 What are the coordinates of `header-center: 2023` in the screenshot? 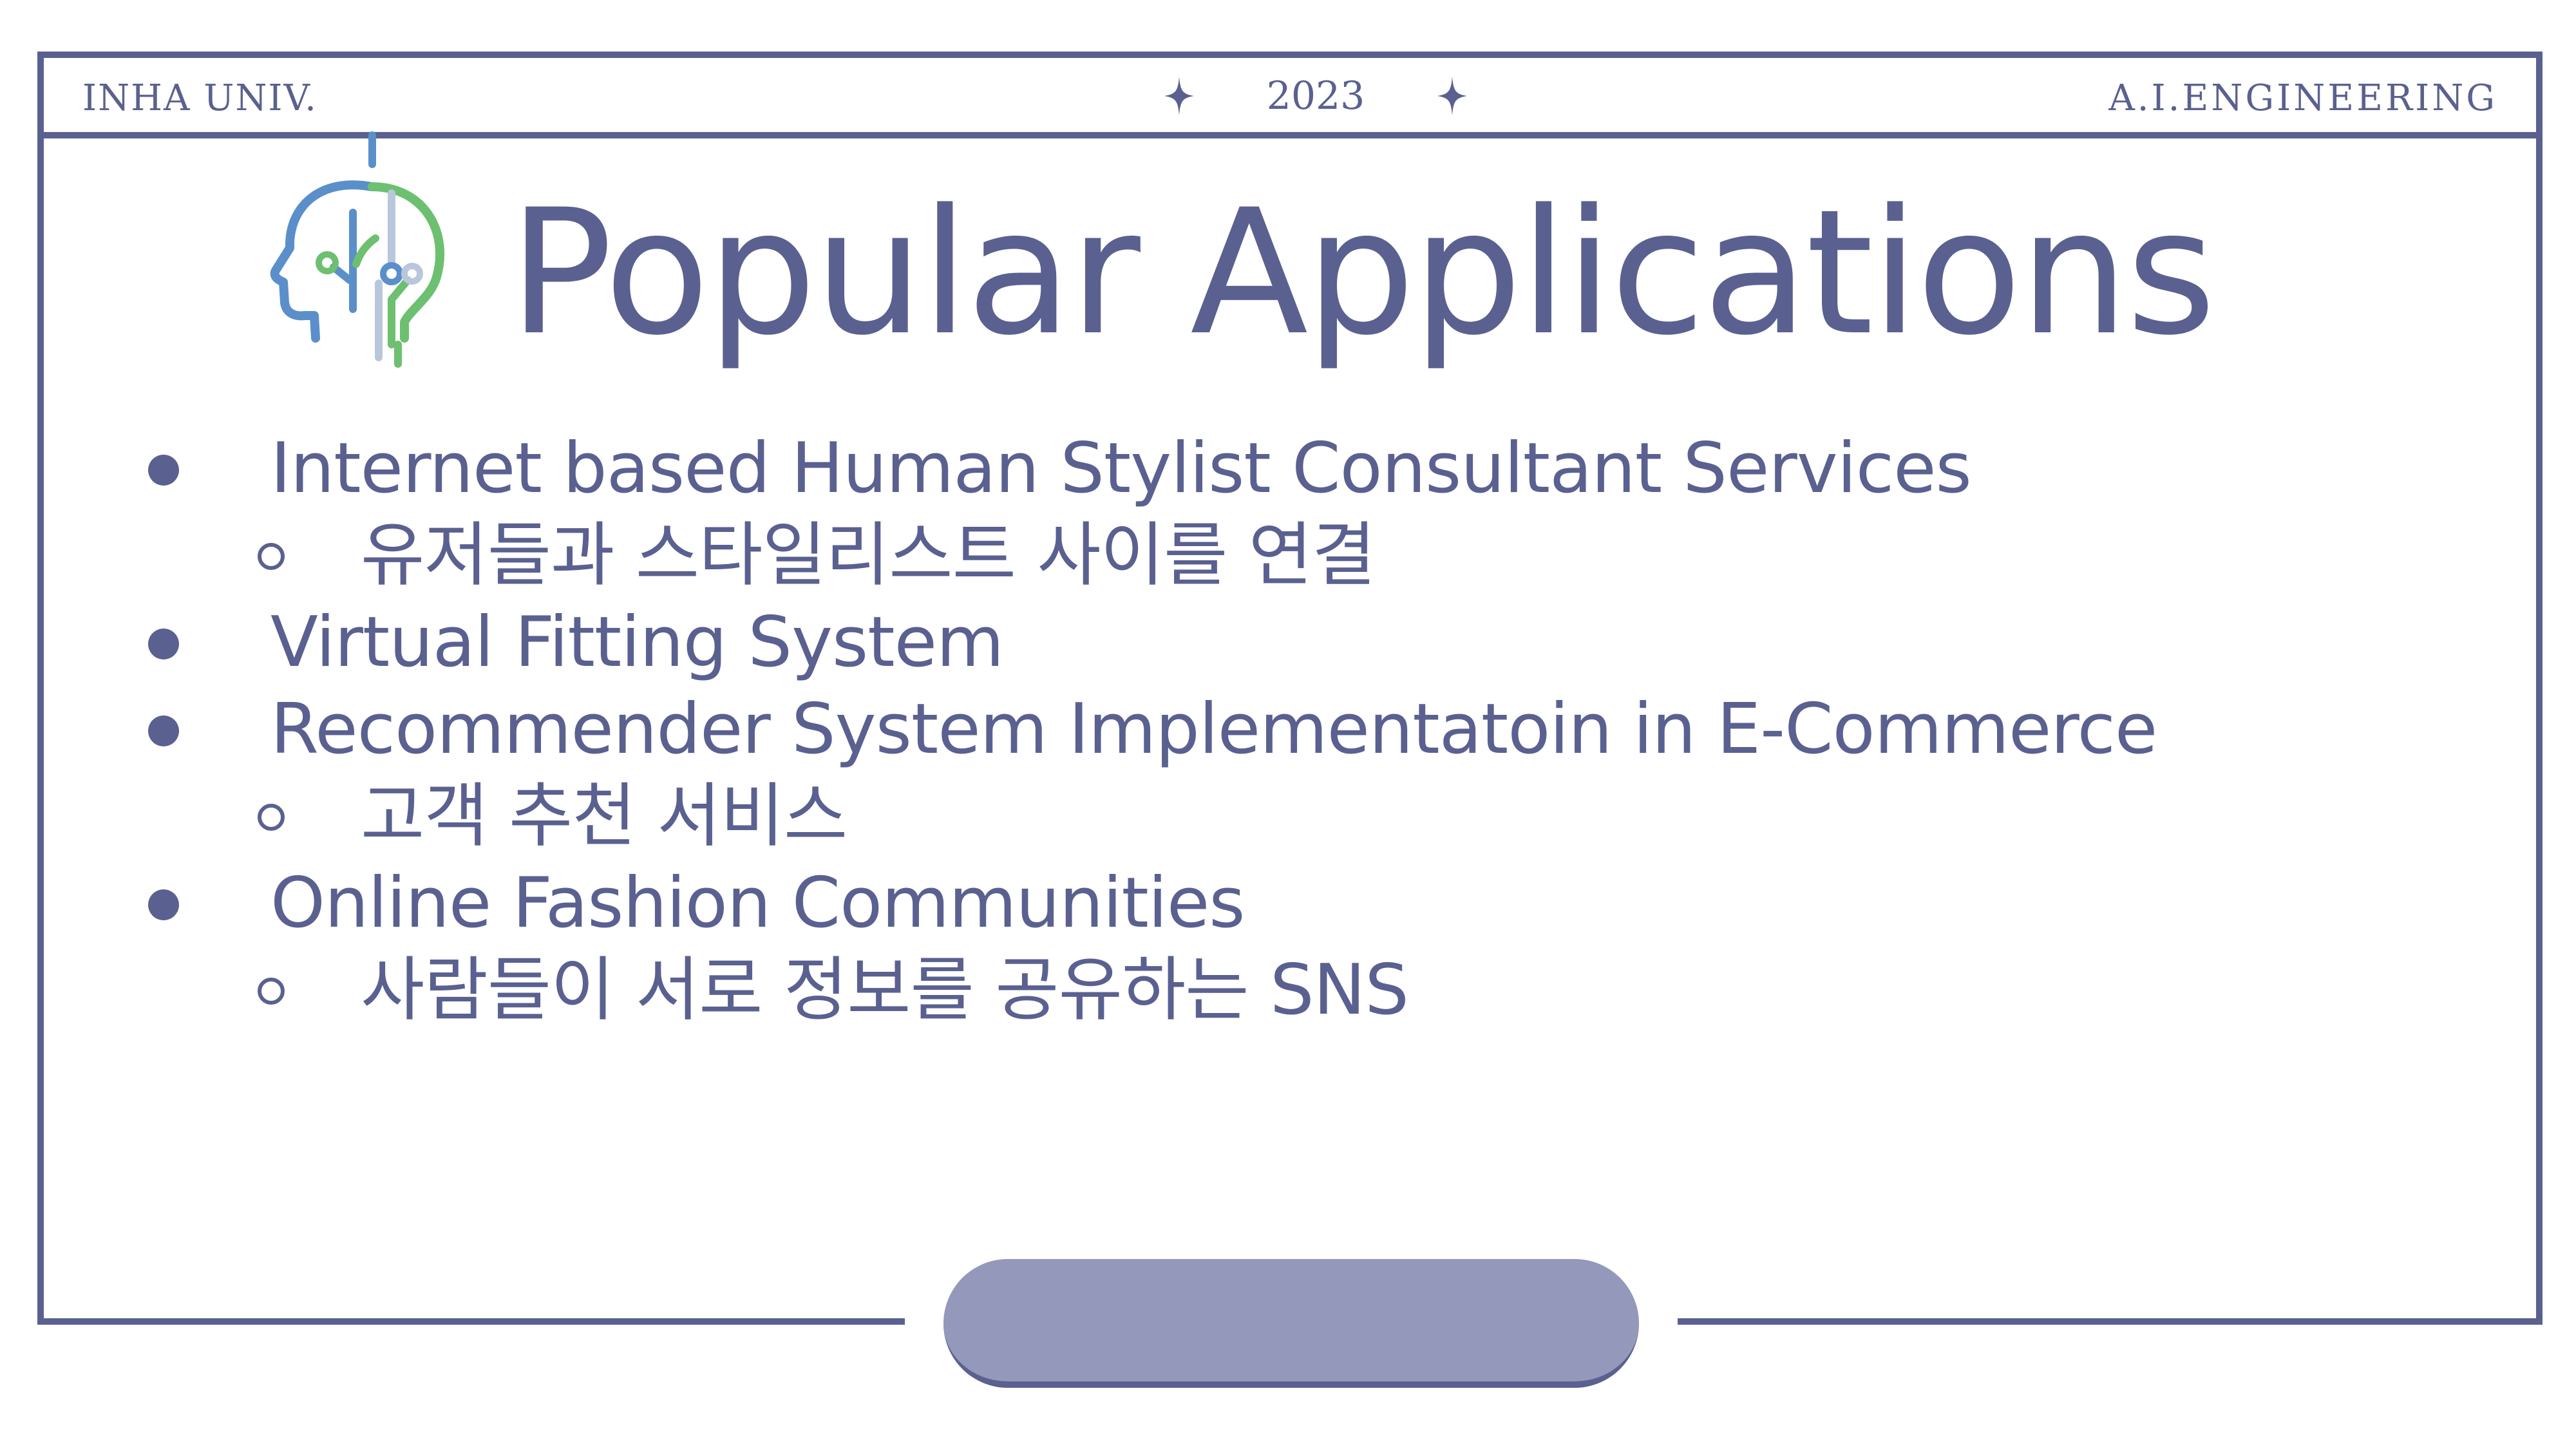 It's located at (1316, 96).